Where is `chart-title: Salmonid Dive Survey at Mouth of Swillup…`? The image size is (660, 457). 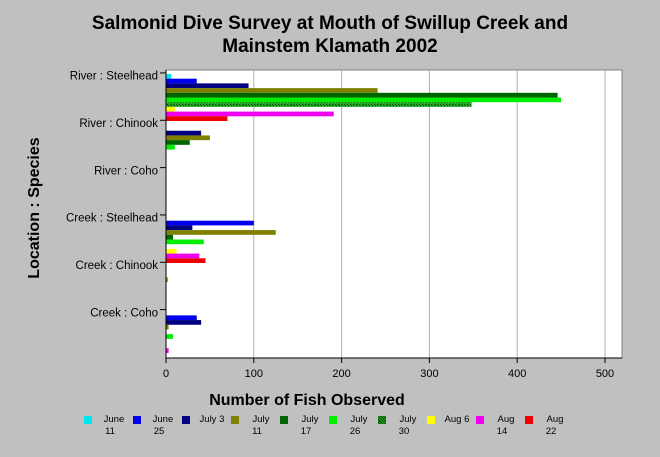 chart-title: Salmonid Dive Survey at Mouth of Swillup… is located at coordinates (330, 35).